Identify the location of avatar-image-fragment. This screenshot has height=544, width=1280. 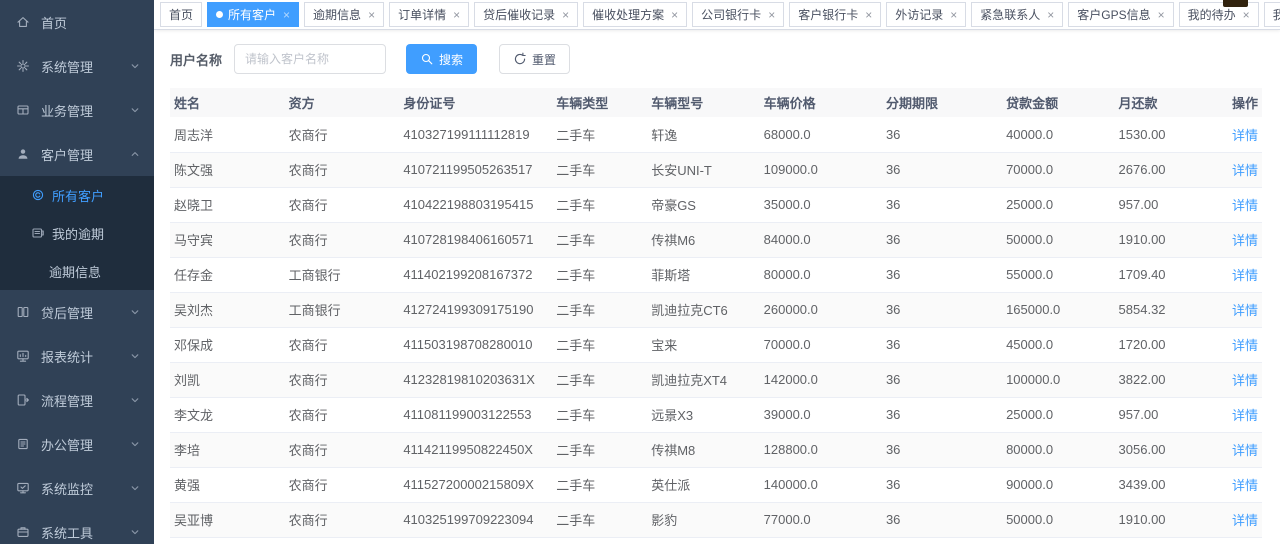
(1235, 3).